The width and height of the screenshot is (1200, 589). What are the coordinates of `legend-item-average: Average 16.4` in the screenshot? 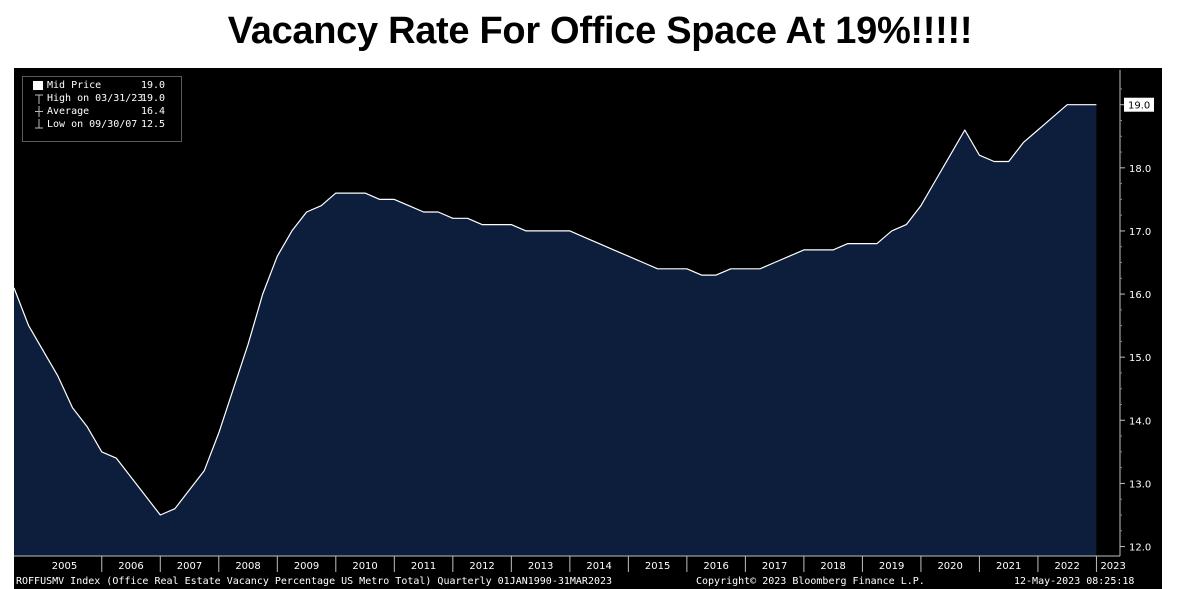 It's located at (102, 111).